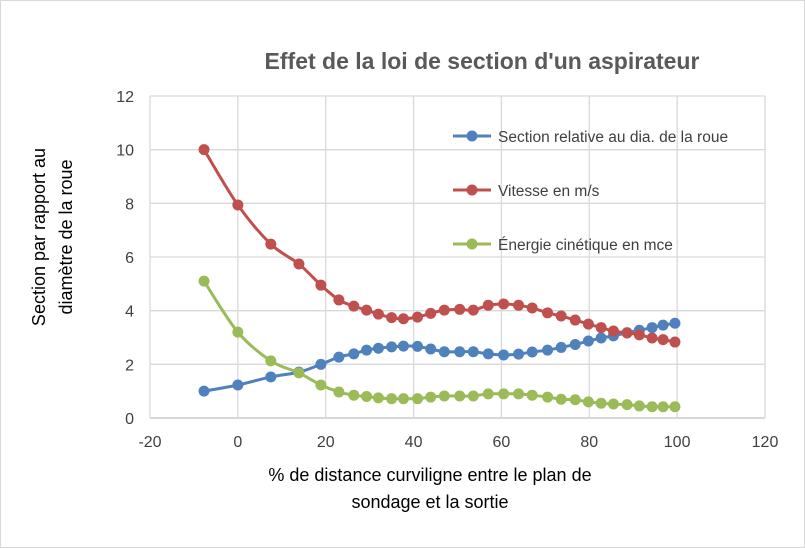 The width and height of the screenshot is (805, 548). Describe the element at coordinates (549, 191) in the screenshot. I see `legend-label: Vitesse en m/s` at that location.